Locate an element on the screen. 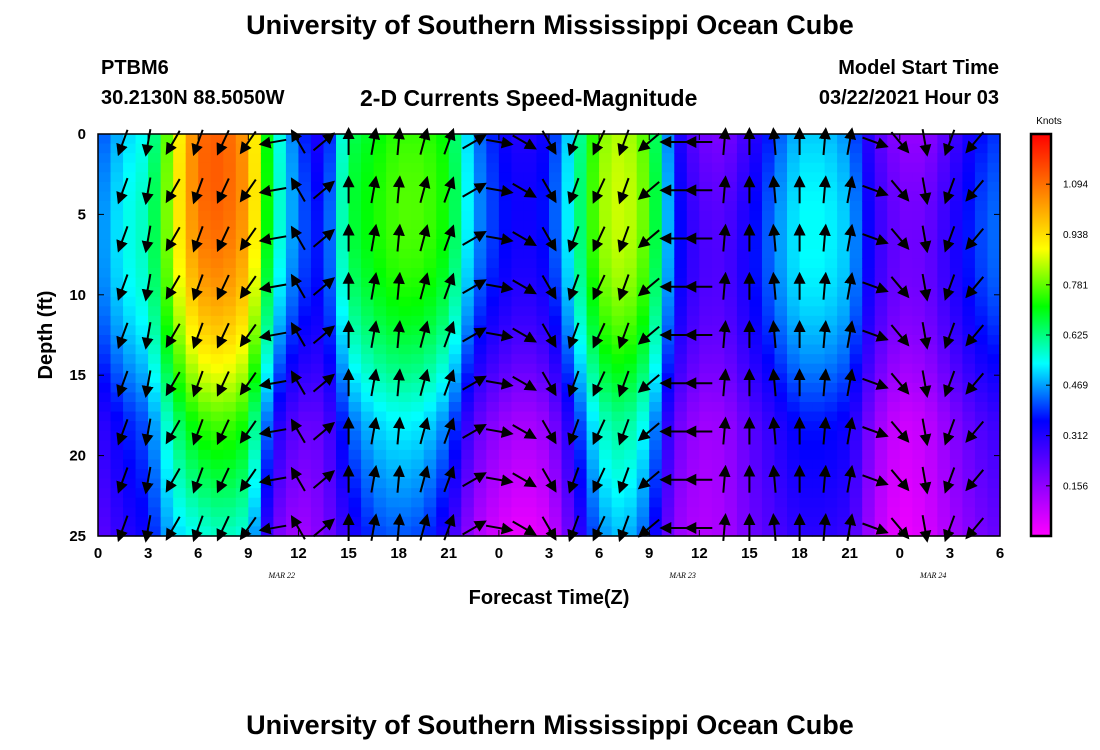 The width and height of the screenshot is (1100, 750). date-label: MAR 24 is located at coordinates (932, 575).